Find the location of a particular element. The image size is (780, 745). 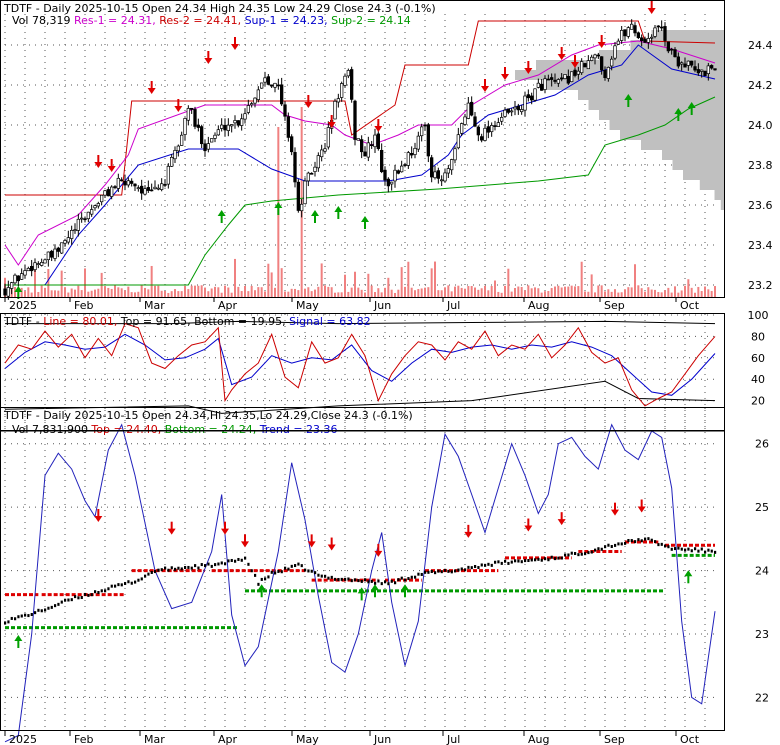

trend-subtitle-part-2: Bottom = 24.24, is located at coordinates (208, 429).